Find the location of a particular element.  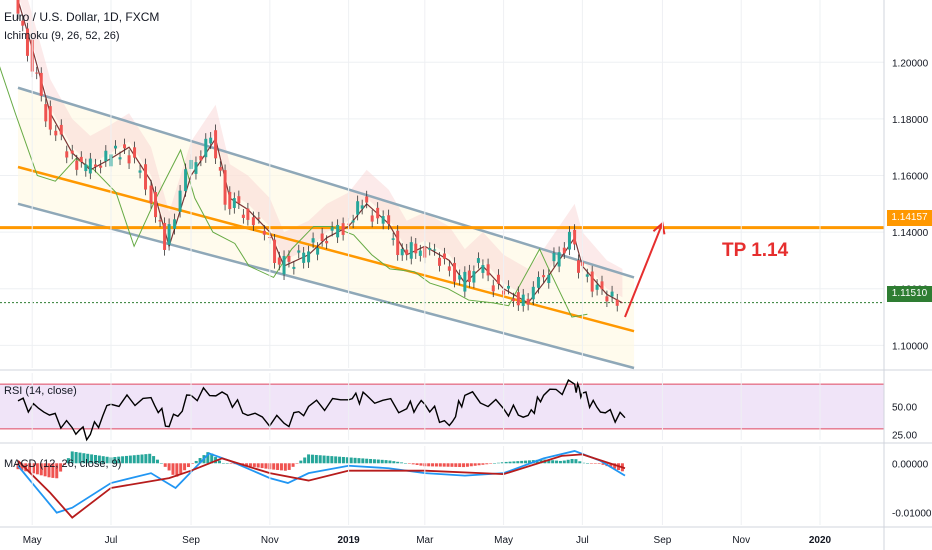

rsi-pane is located at coordinates (466, 411).